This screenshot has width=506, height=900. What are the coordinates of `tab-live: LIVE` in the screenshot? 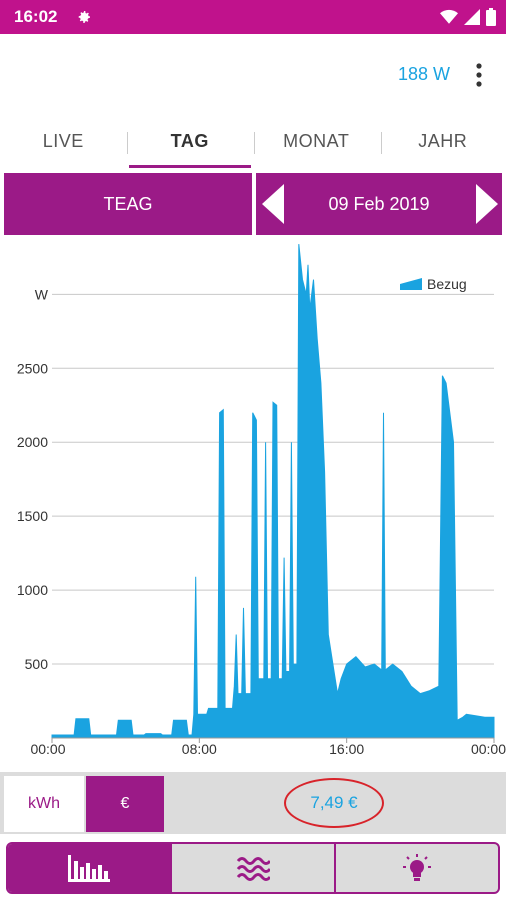 It's located at (63, 141).